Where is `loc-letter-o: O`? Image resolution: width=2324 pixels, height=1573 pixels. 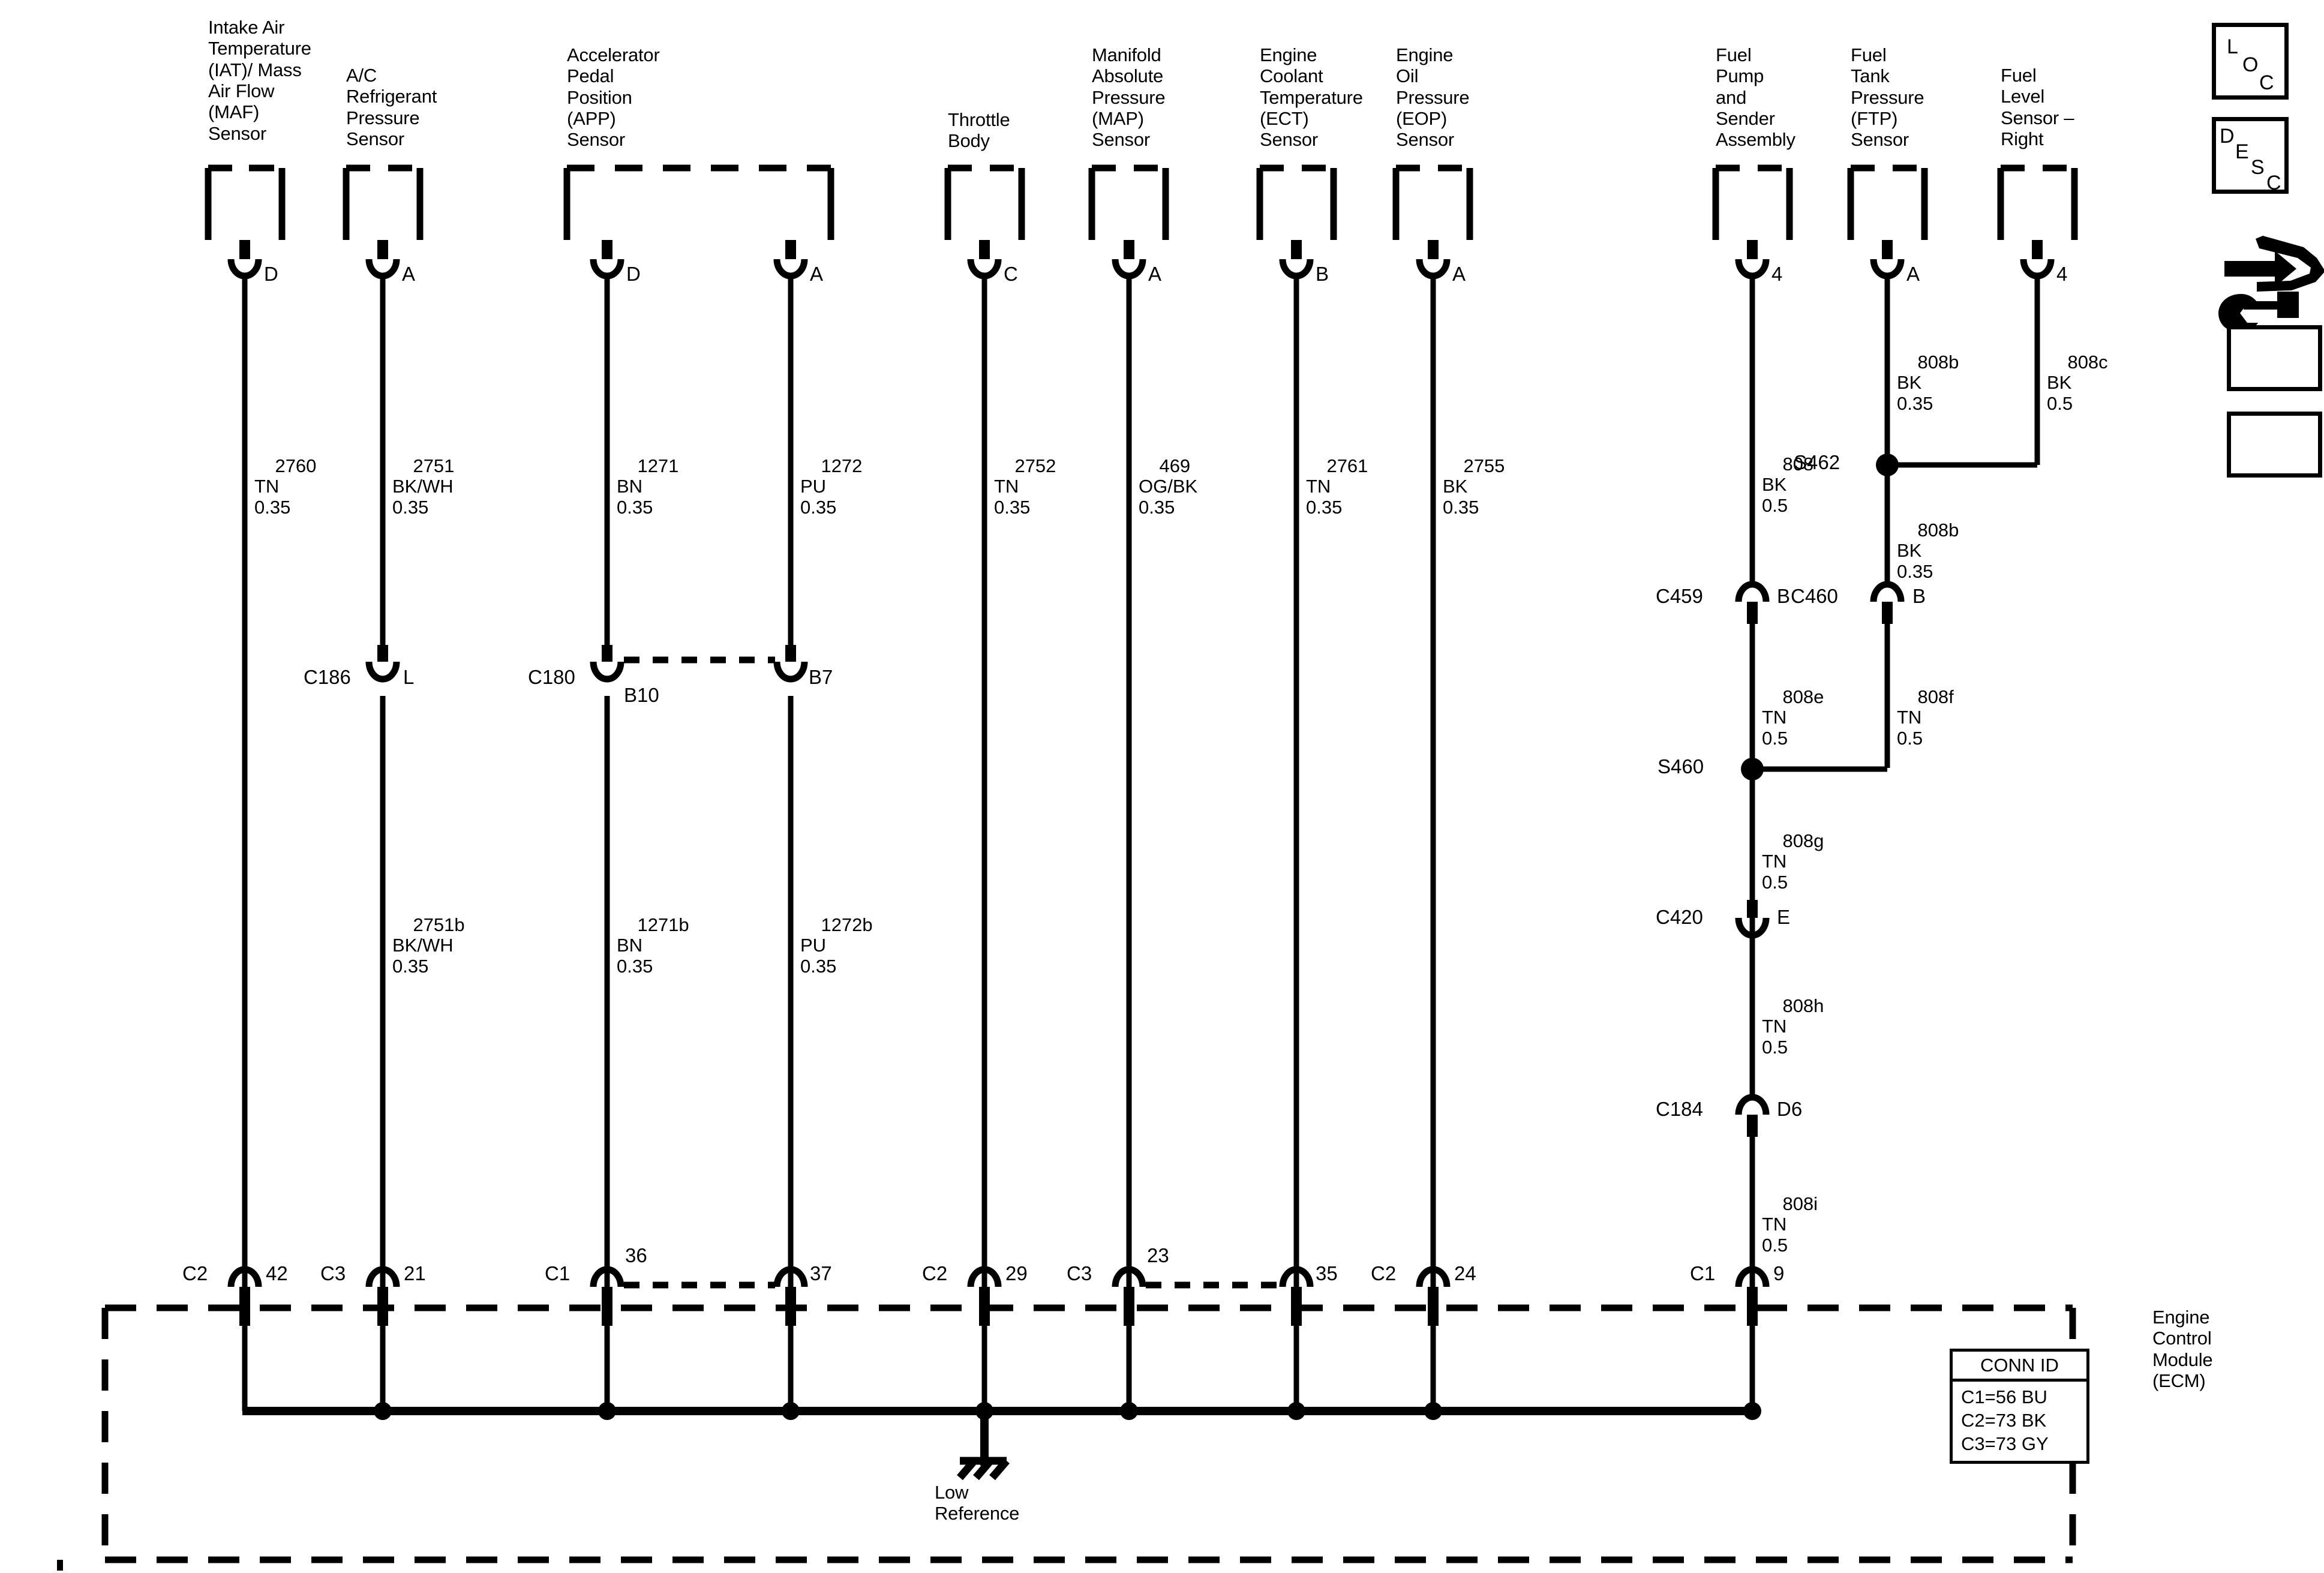 loc-letter-o: O is located at coordinates (2250, 64).